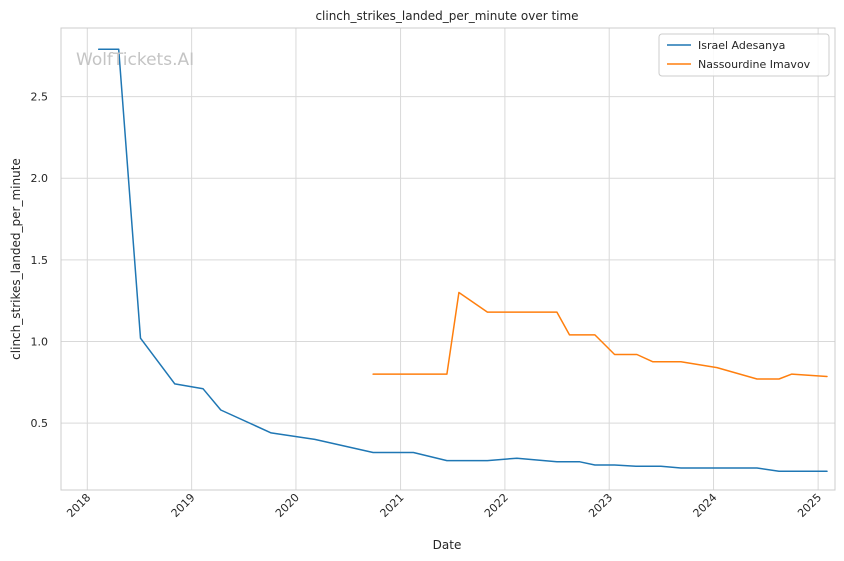 This screenshot has height=561, width=844. I want to click on legend-label-israel-adesanya: Israel Adesanya, so click(741, 45).